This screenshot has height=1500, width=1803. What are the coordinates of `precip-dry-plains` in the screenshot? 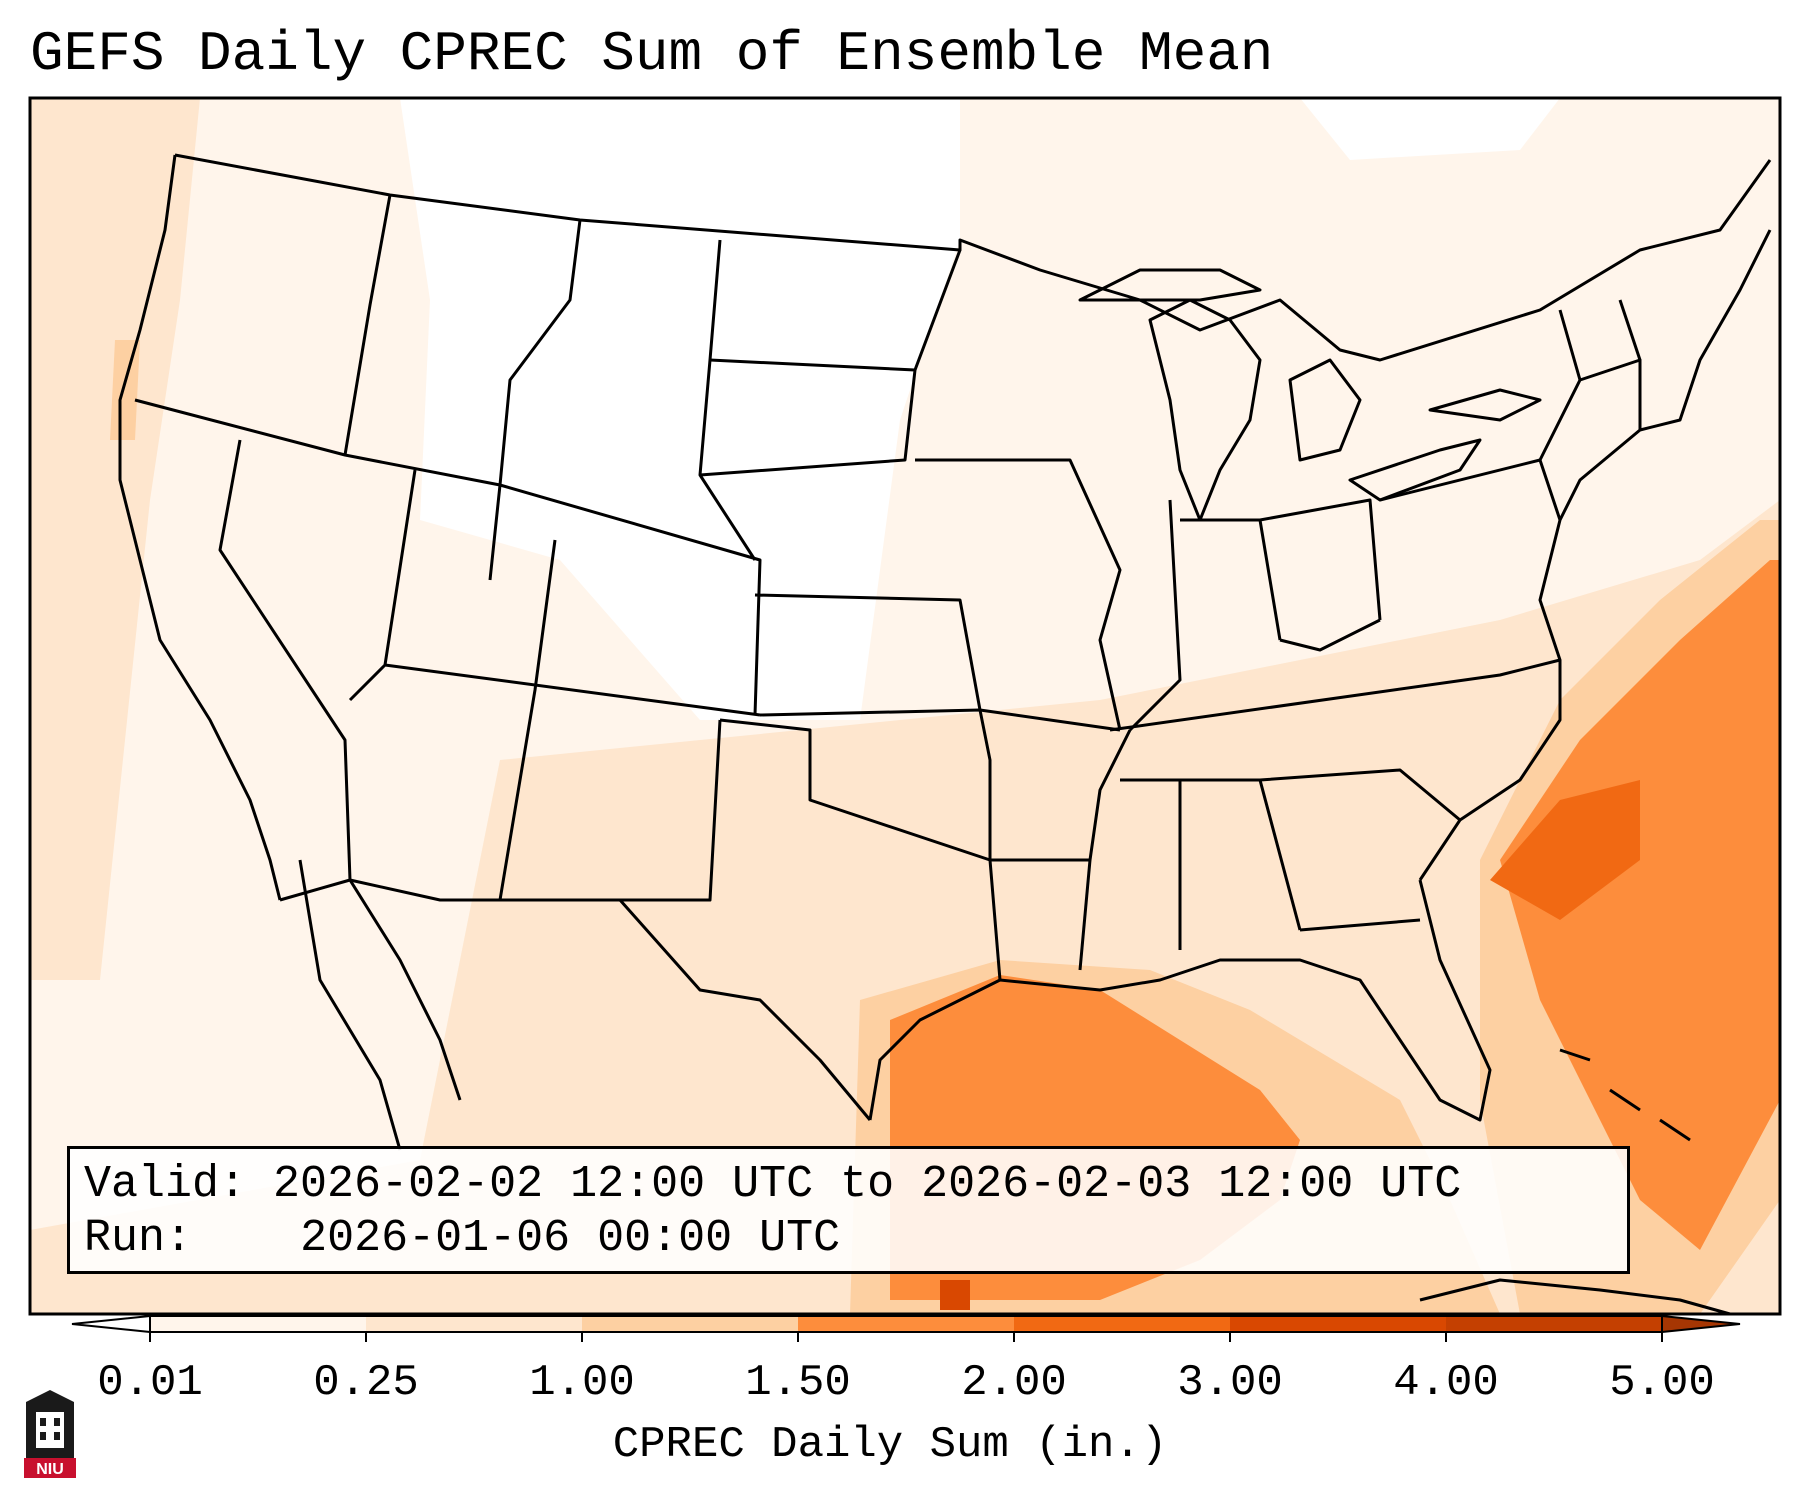 It's located at (680, 409).